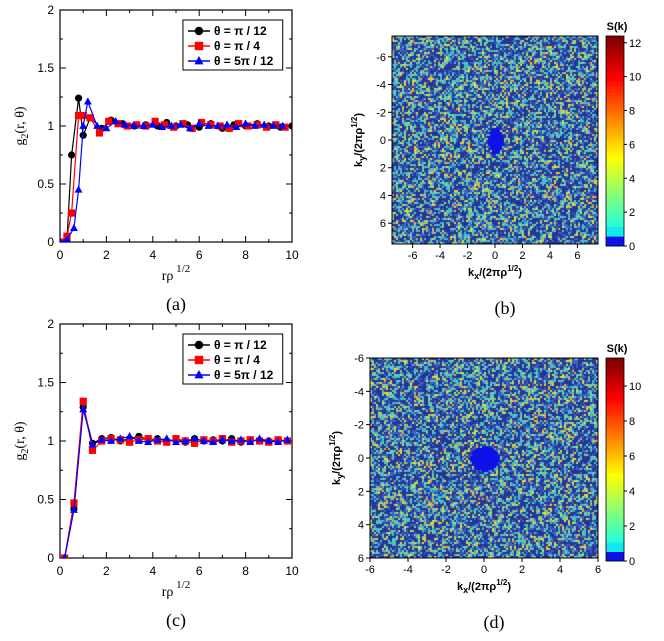  Describe the element at coordinates (383, 169) in the screenshot. I see `y-tick-label: 2` at that location.